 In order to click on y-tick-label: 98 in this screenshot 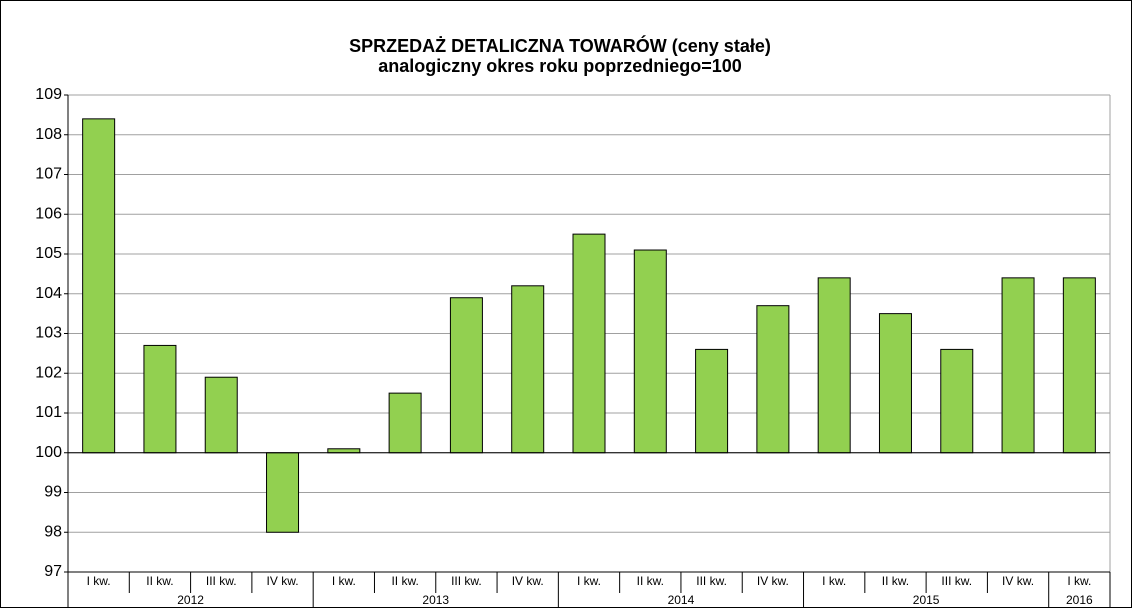, I will do `click(53, 531)`.